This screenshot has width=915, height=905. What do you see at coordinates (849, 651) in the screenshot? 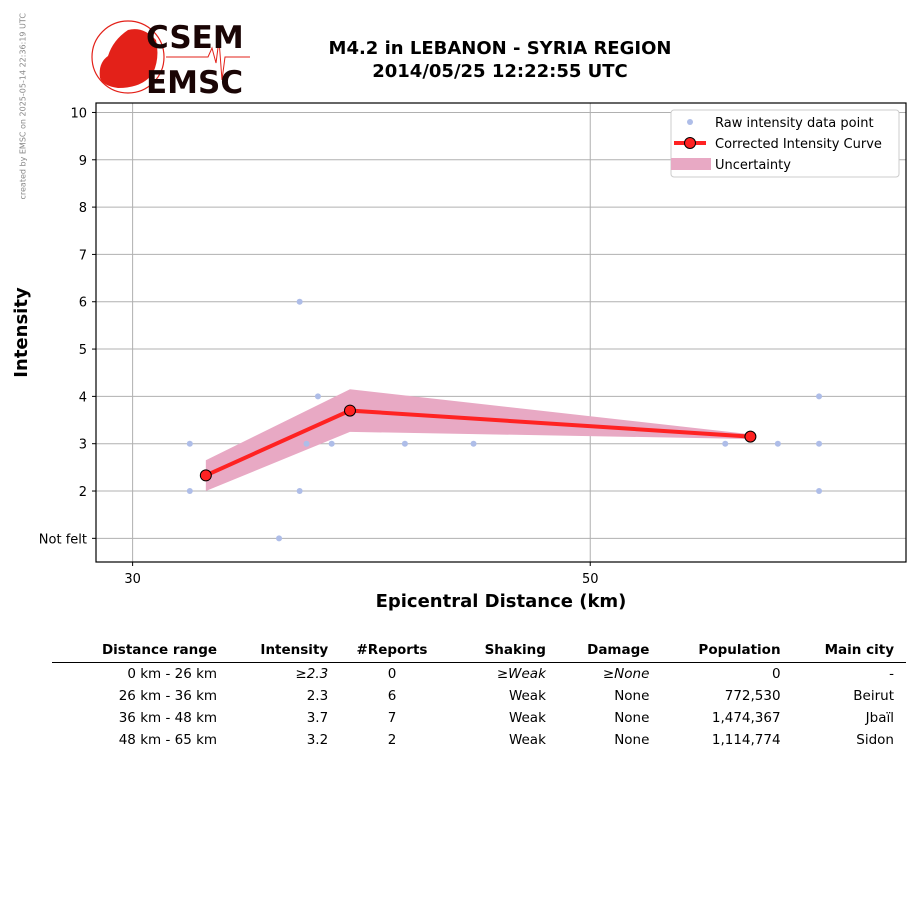
I see `column-header: Main city` at bounding box center [849, 651].